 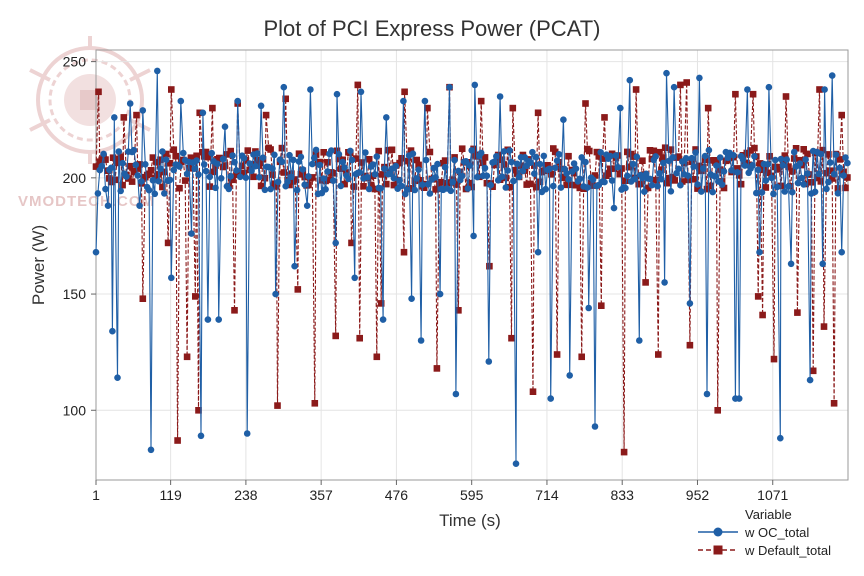 I want to click on y-tick-label: 200, so click(x=75, y=178).